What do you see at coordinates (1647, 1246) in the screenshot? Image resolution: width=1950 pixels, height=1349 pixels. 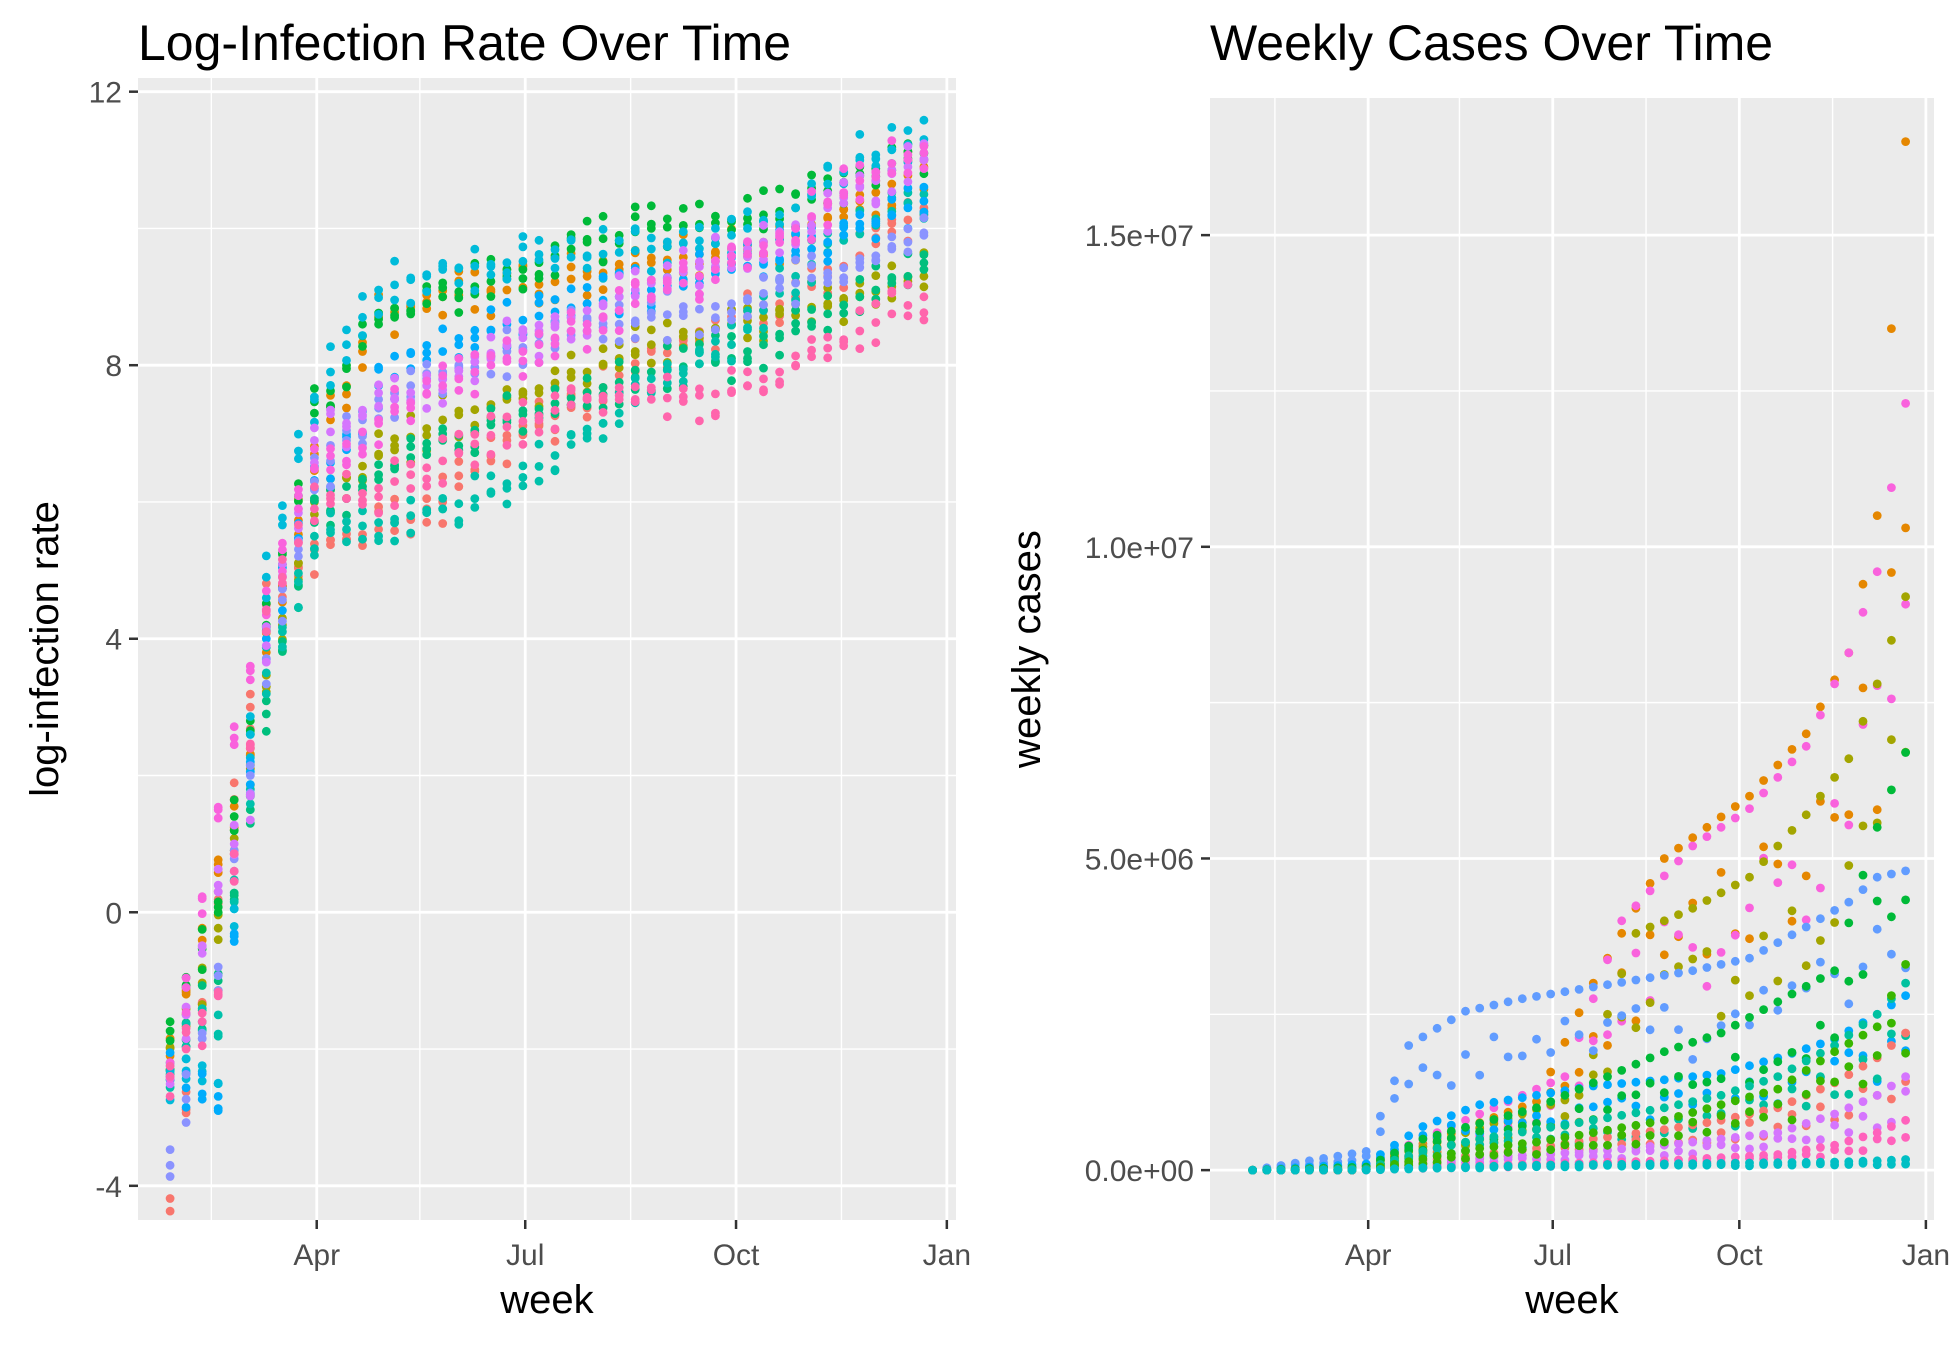 I see `right-x-axis: Apr Jul Oct Jan` at bounding box center [1647, 1246].